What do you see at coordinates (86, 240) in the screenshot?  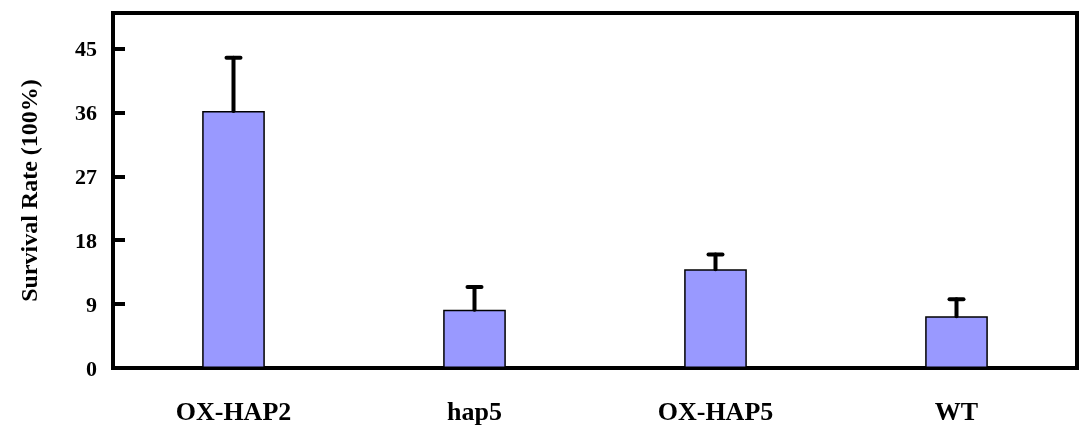 I see `y-tick-label: 18` at bounding box center [86, 240].